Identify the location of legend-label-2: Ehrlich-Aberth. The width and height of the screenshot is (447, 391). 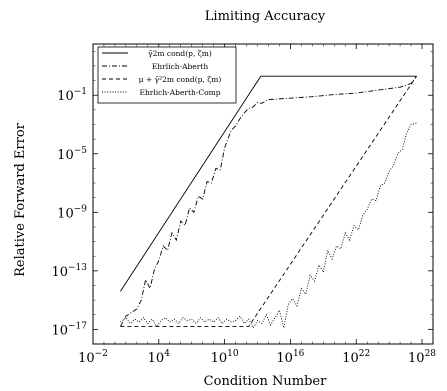
(180, 66).